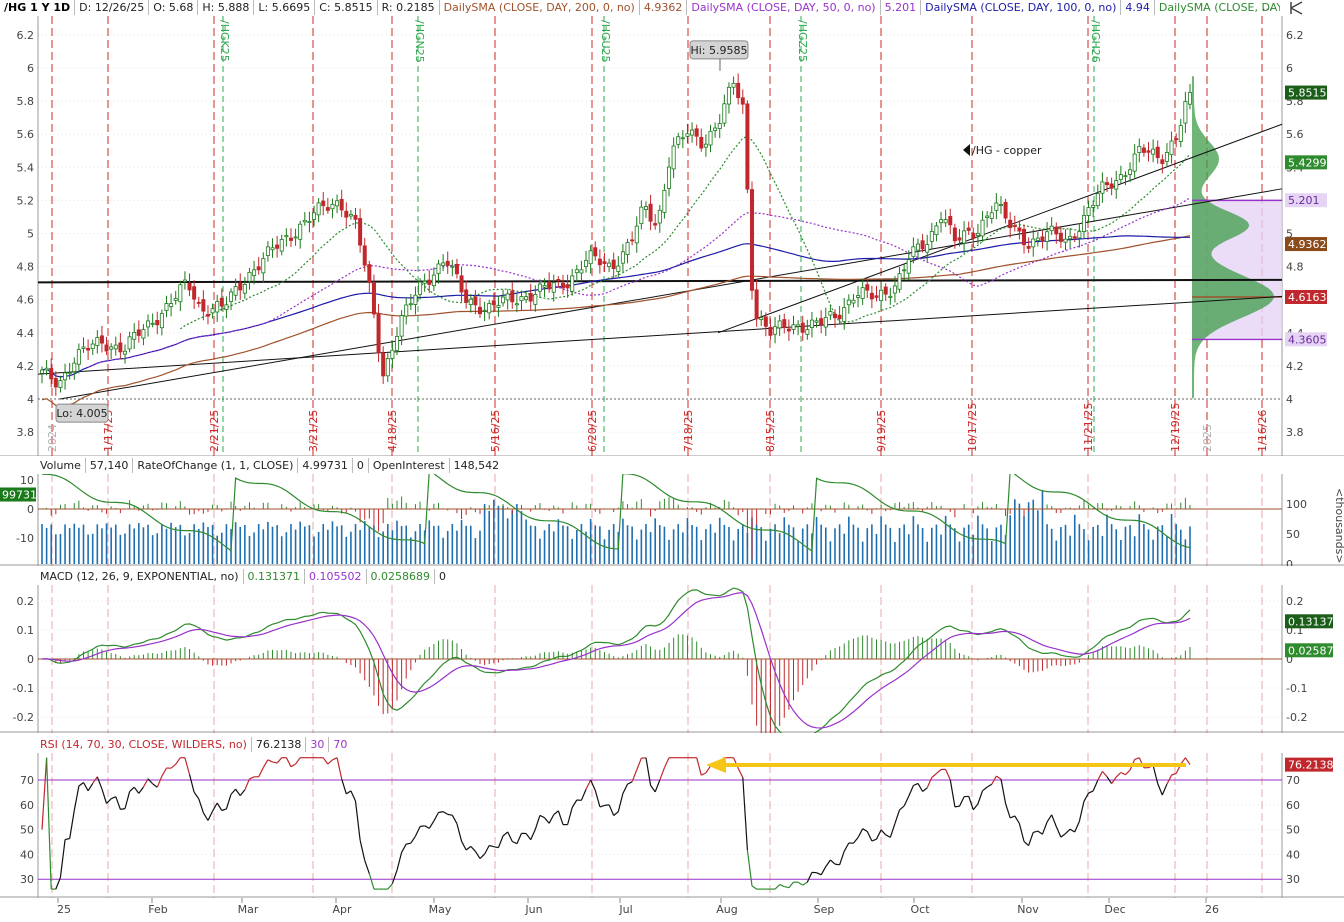 The width and height of the screenshot is (1344, 922). I want to click on hi-label-box, so click(719, 50).